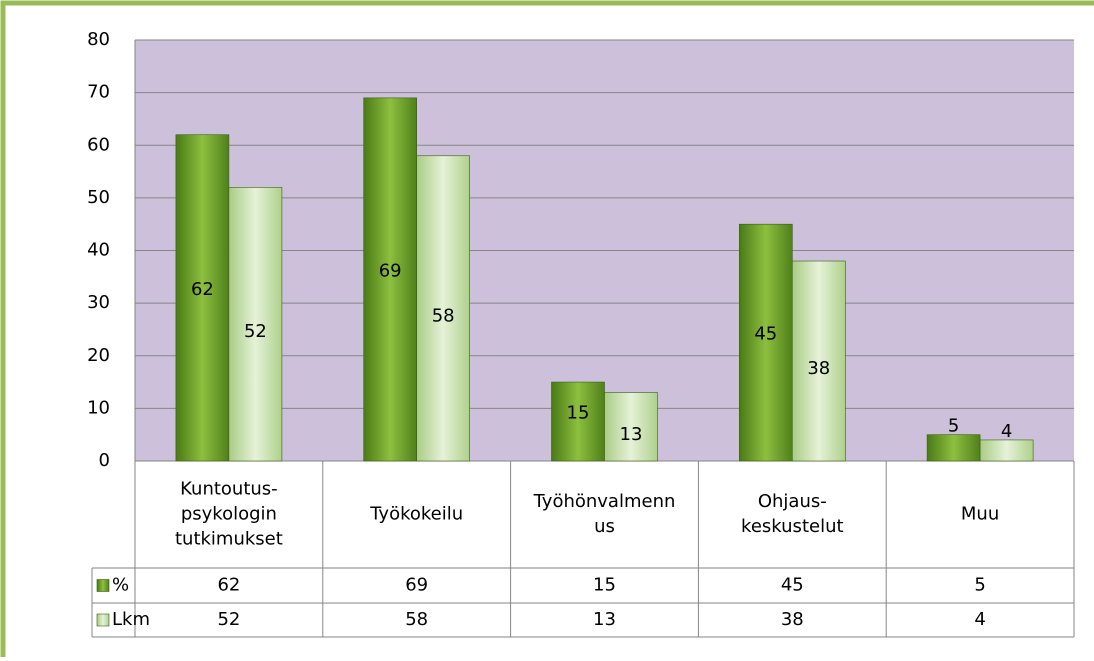  What do you see at coordinates (792, 619) in the screenshot?
I see `table-value: 38` at bounding box center [792, 619].